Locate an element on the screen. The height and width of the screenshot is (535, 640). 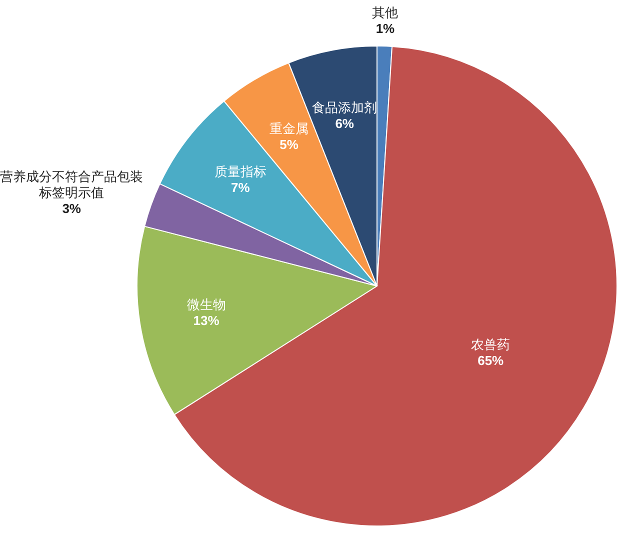
slice-label: 食品添加剂 is located at coordinates (345, 108).